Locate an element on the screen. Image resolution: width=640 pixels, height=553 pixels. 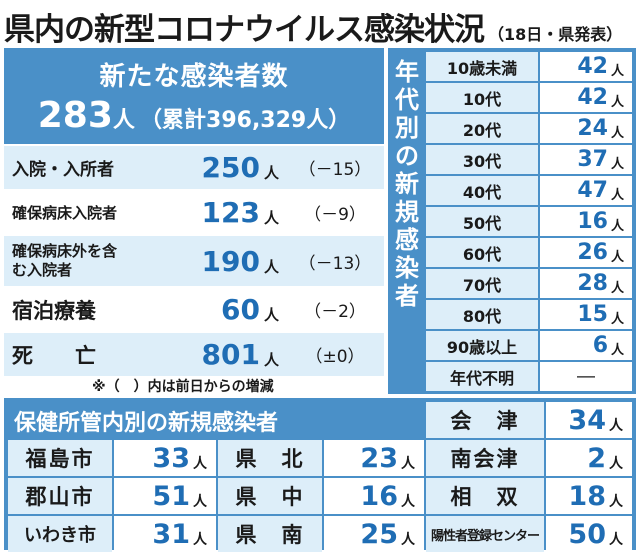
health-center-value: 18 is located at coordinates (587, 496).